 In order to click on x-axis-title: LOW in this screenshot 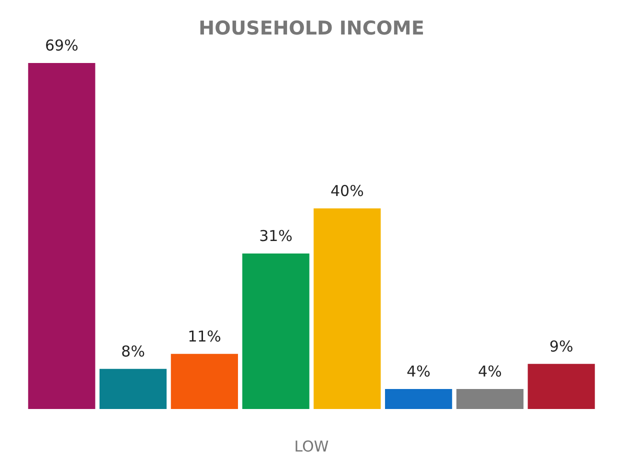, I will do `click(311, 447)`.